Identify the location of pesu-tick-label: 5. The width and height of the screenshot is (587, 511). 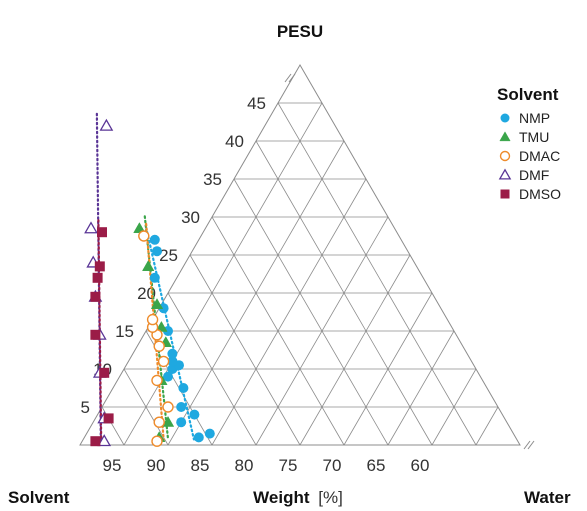
(85, 407).